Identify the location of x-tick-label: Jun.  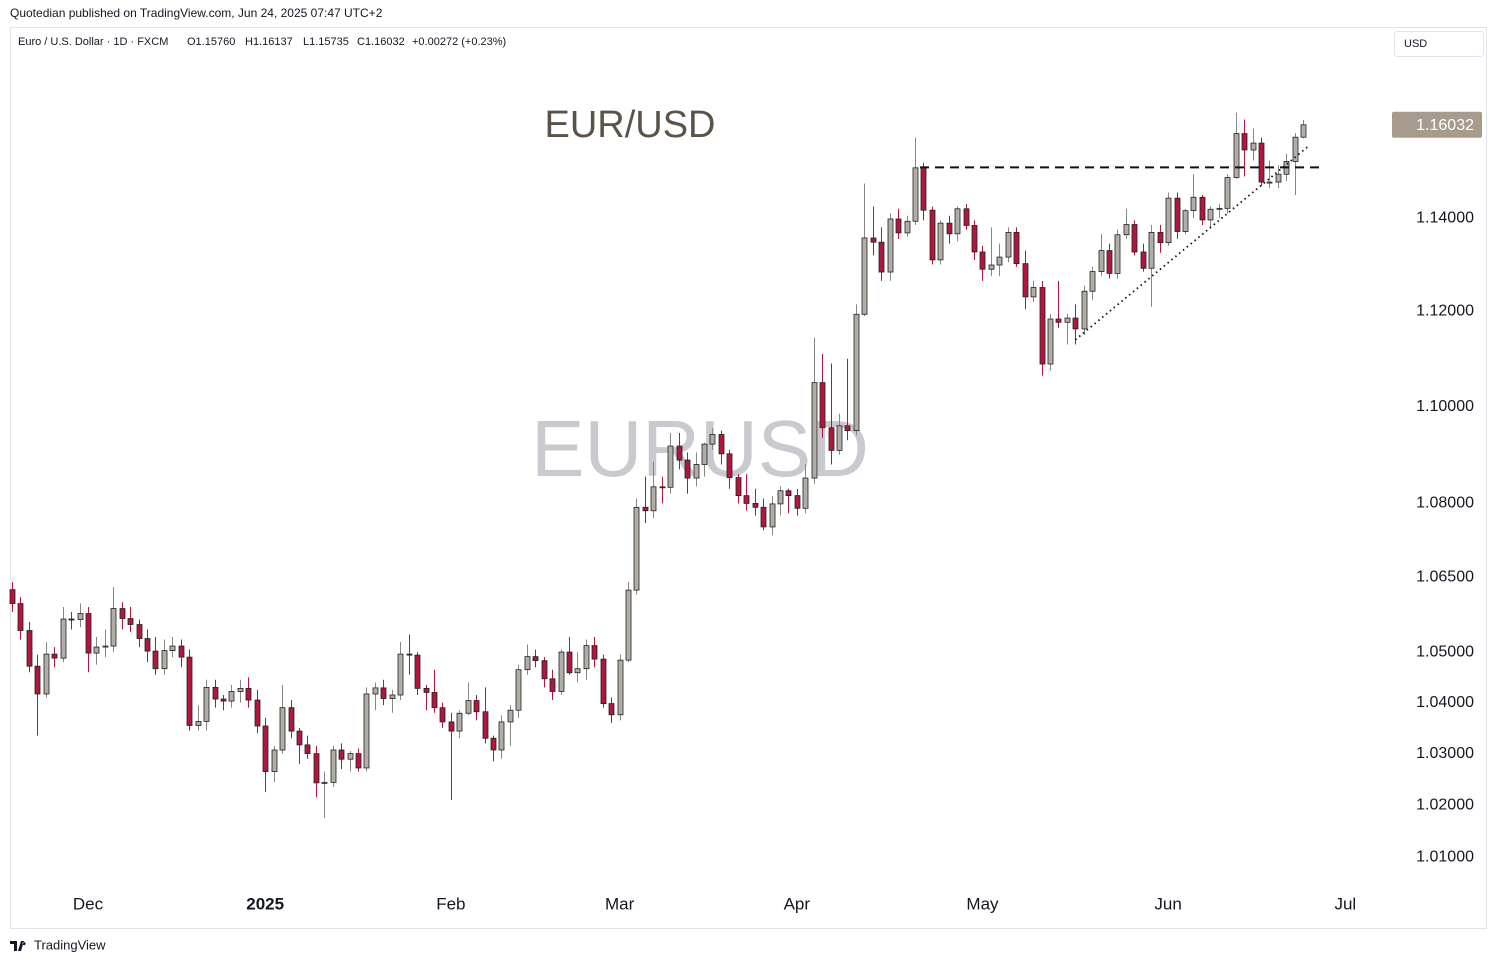
(1167, 903).